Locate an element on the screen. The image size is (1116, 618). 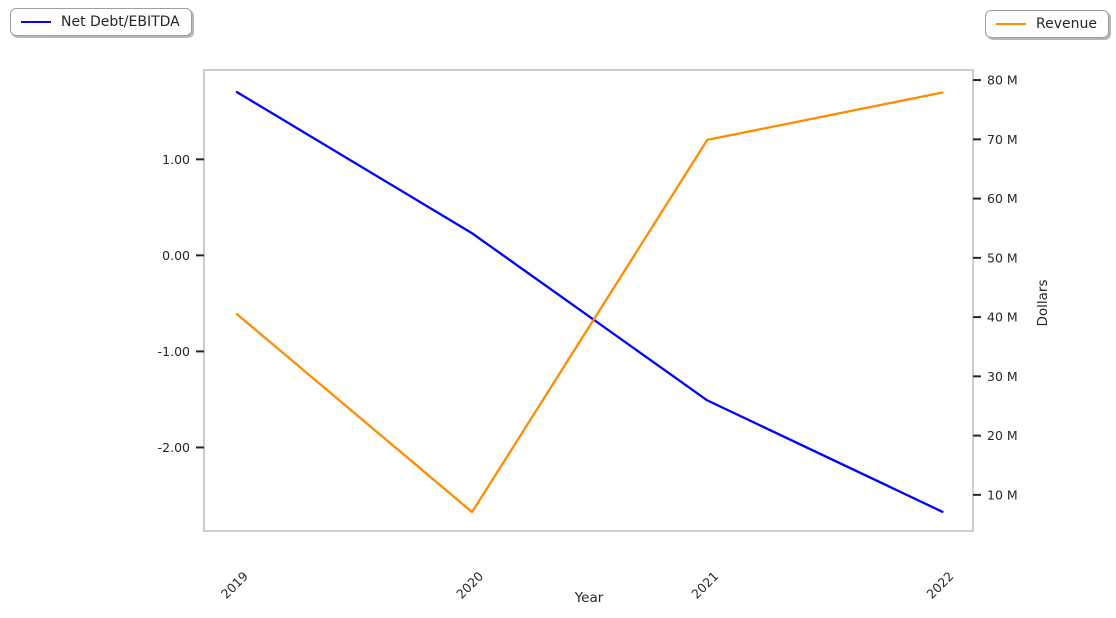
left-y-tick-label: 1.00 is located at coordinates (176, 159).